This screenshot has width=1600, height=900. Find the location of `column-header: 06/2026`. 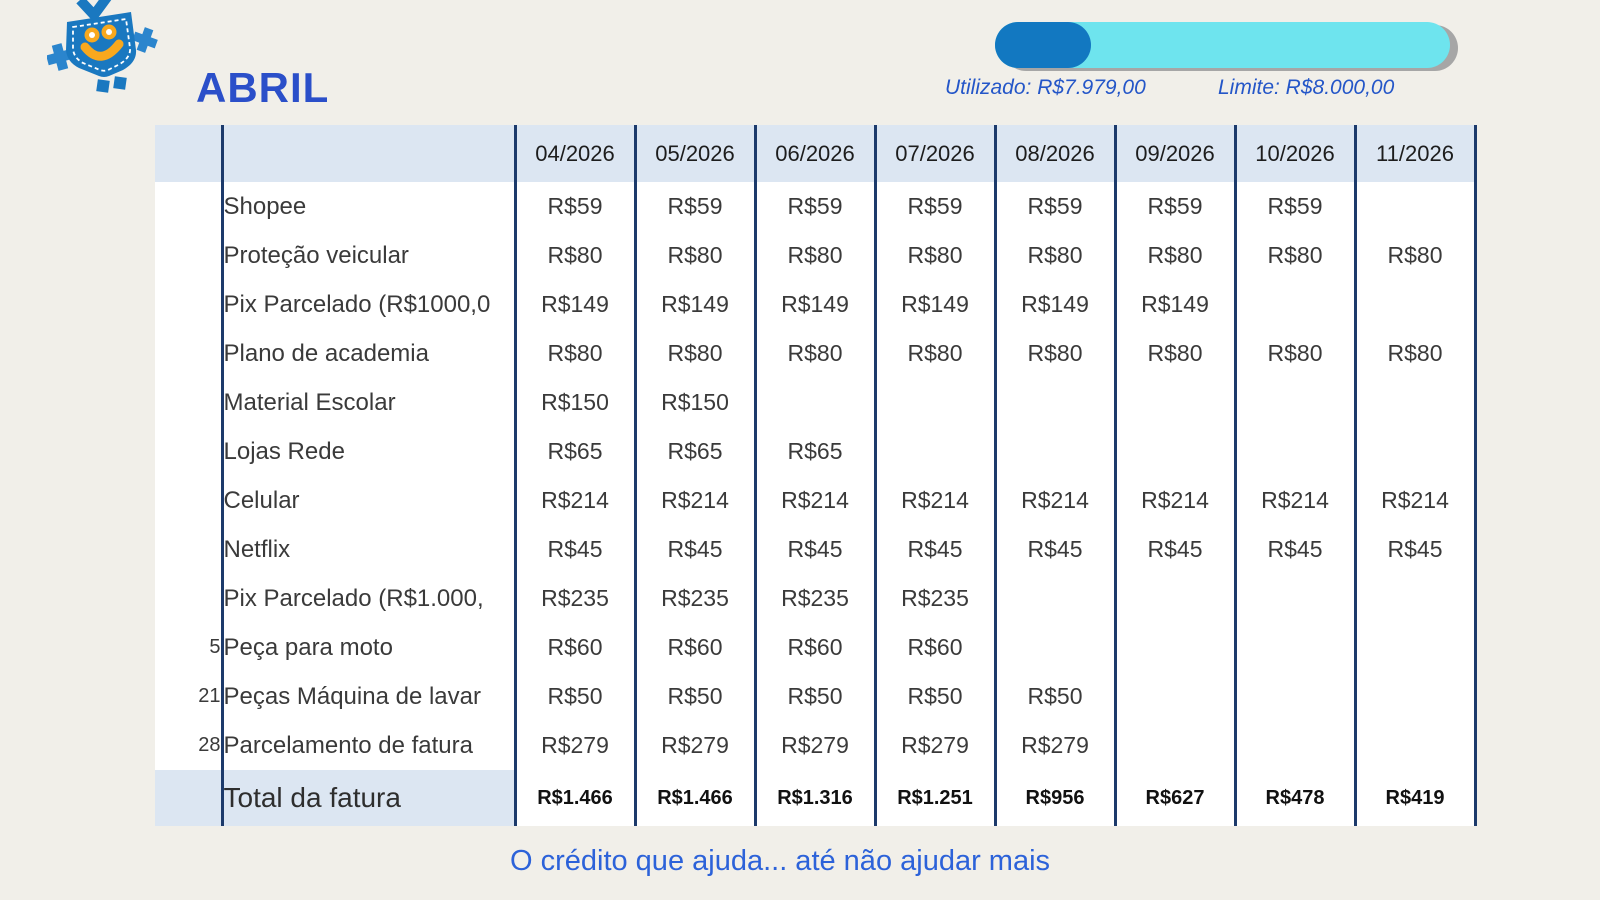

column-header: 06/2026 is located at coordinates (816, 153).